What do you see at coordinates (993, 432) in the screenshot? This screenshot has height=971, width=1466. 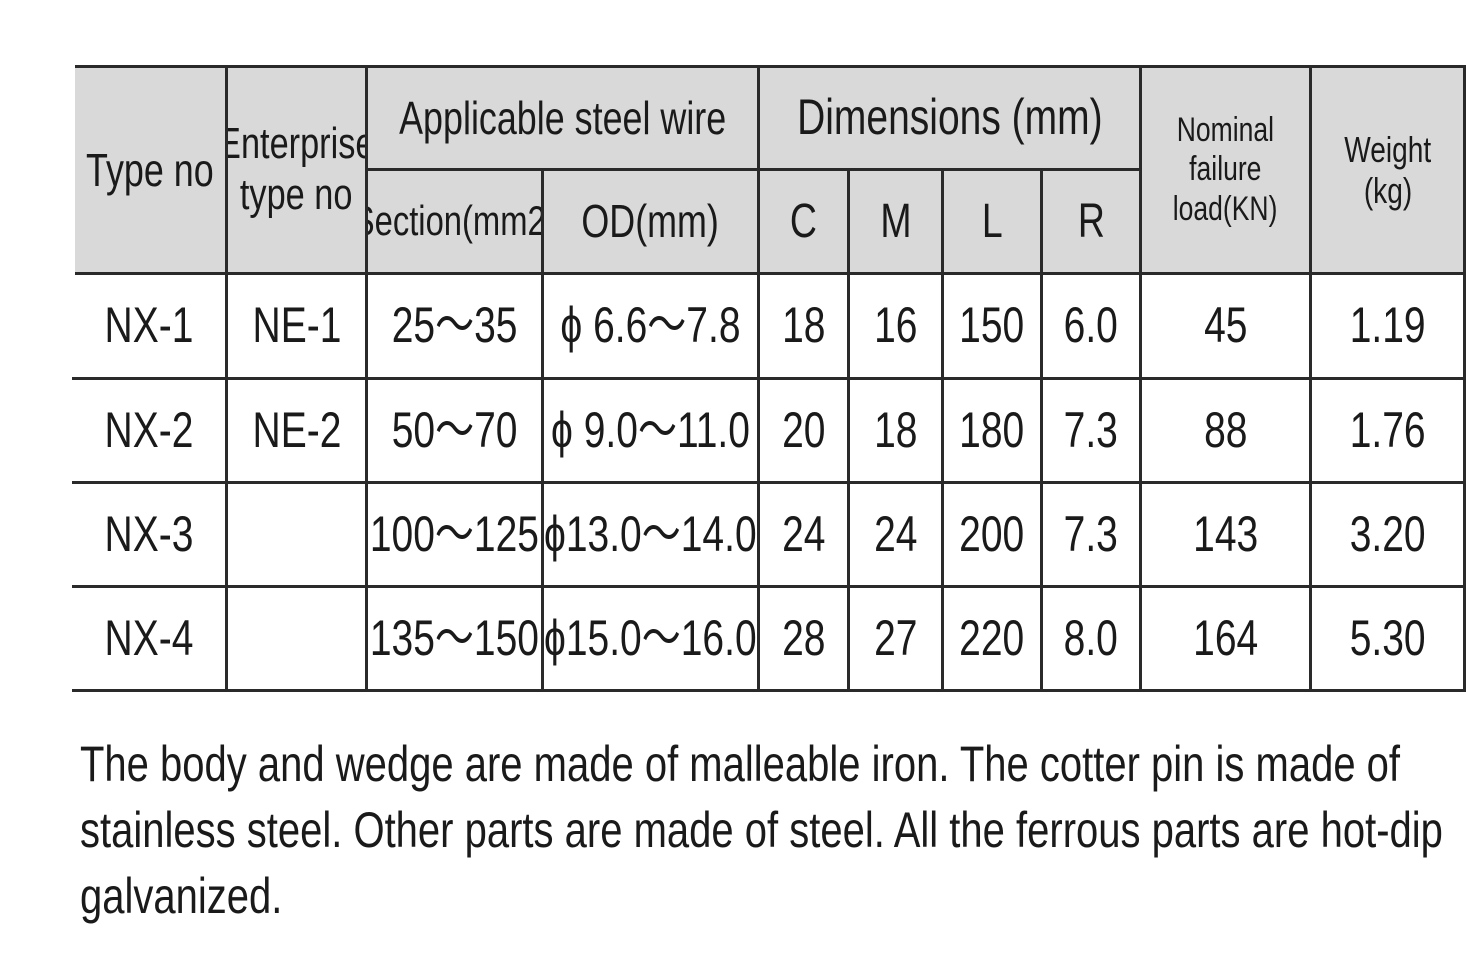 I see `data-cell: 180` at bounding box center [993, 432].